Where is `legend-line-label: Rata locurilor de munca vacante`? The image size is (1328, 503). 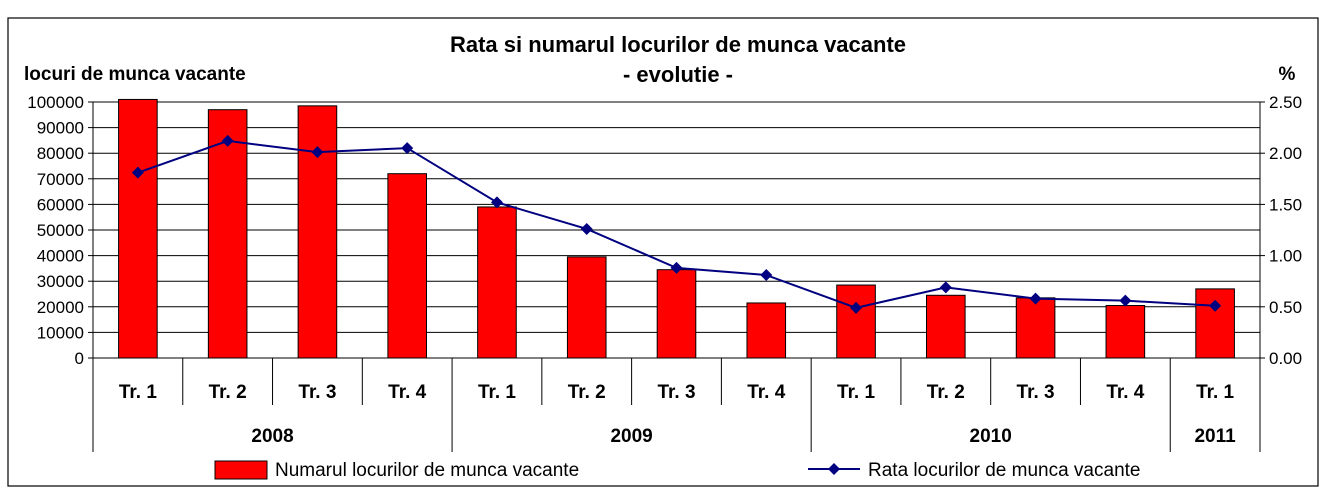 legend-line-label: Rata locurilor de munca vacante is located at coordinates (1004, 470).